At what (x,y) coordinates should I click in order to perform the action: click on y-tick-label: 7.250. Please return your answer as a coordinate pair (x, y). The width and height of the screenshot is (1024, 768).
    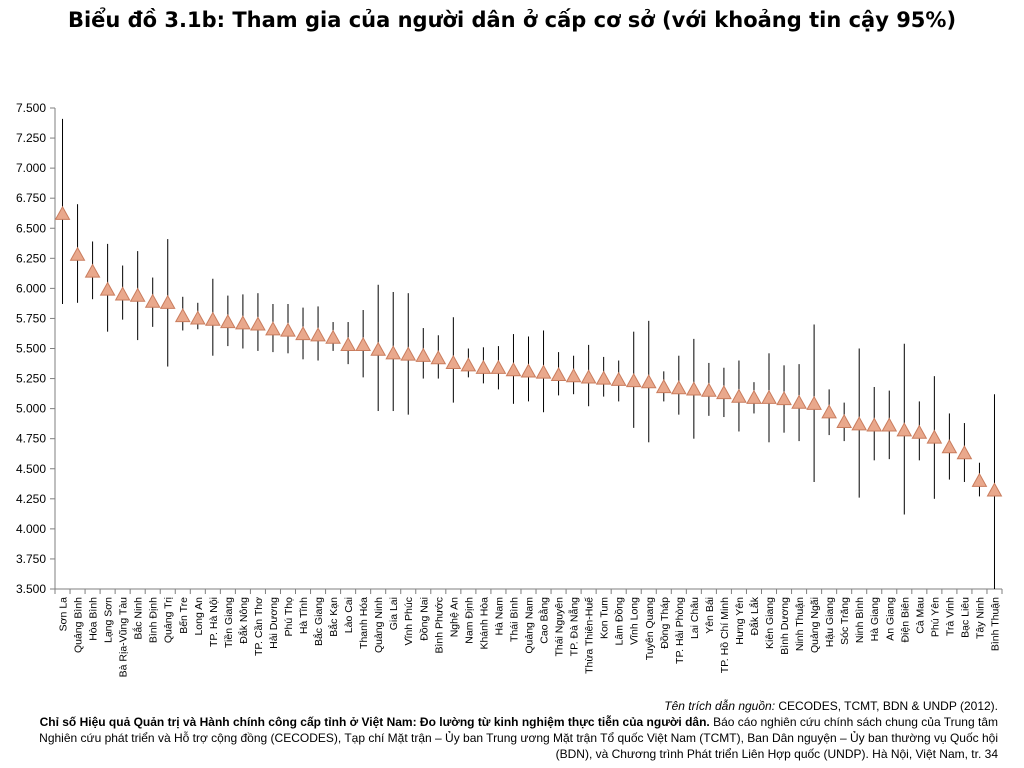
    Looking at the image, I should click on (31, 138).